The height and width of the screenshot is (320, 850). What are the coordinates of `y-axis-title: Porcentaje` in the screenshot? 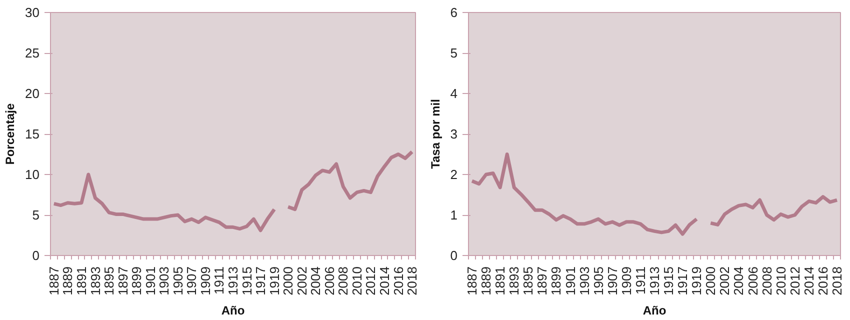 It's located at (10, 133).